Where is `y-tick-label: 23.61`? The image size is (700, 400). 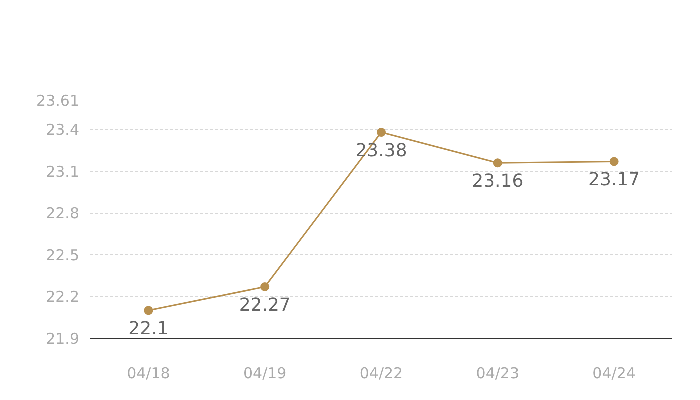 y-tick-label: 23.61 is located at coordinates (58, 101).